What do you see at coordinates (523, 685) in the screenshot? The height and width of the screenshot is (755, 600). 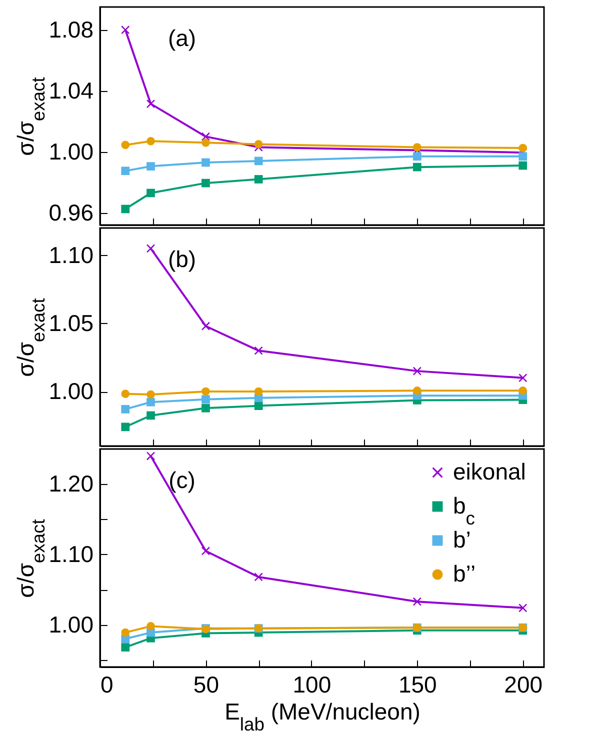 I see `x-tick-label: 200` at bounding box center [523, 685].